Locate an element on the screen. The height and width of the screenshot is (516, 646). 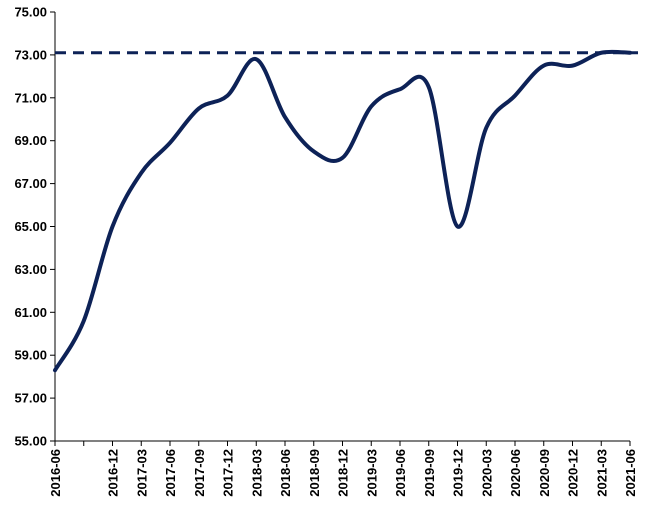
y-tick-label: 65.00 is located at coordinates (30, 226).